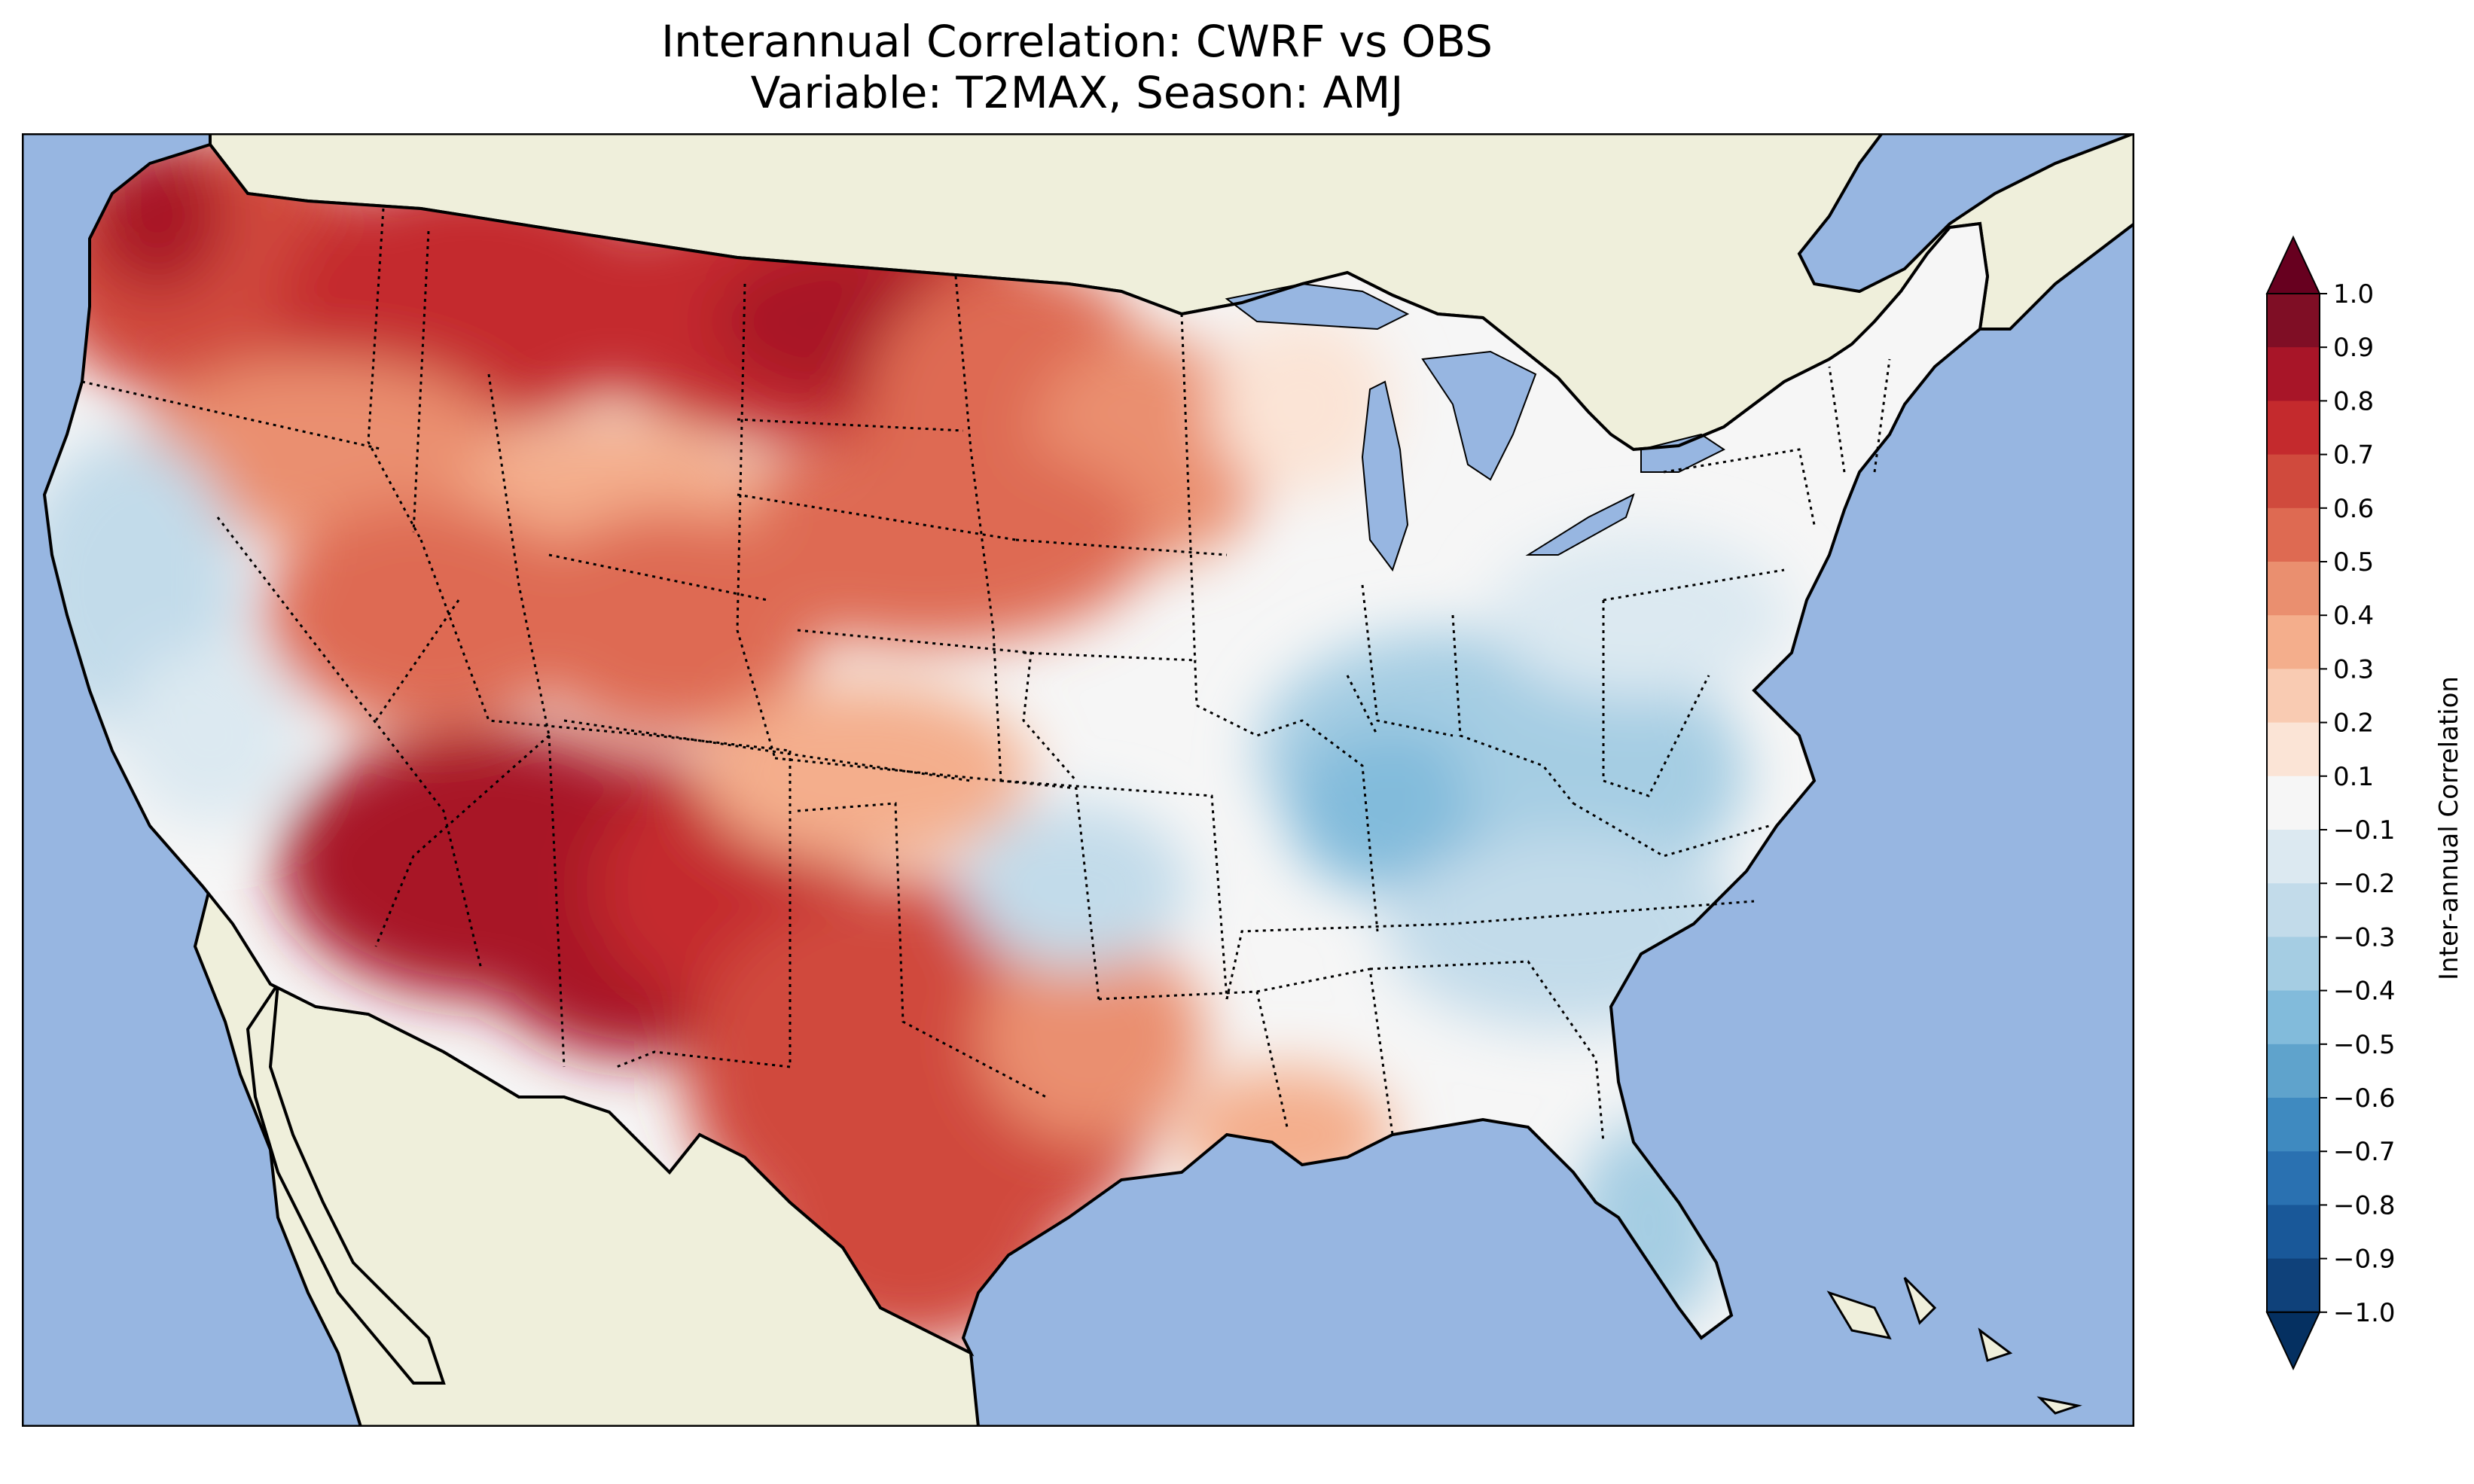 The image size is (2474, 1484). Describe the element at coordinates (2364, 992) in the screenshot. I see `colorbar-tick-label: −0.4` at that location.